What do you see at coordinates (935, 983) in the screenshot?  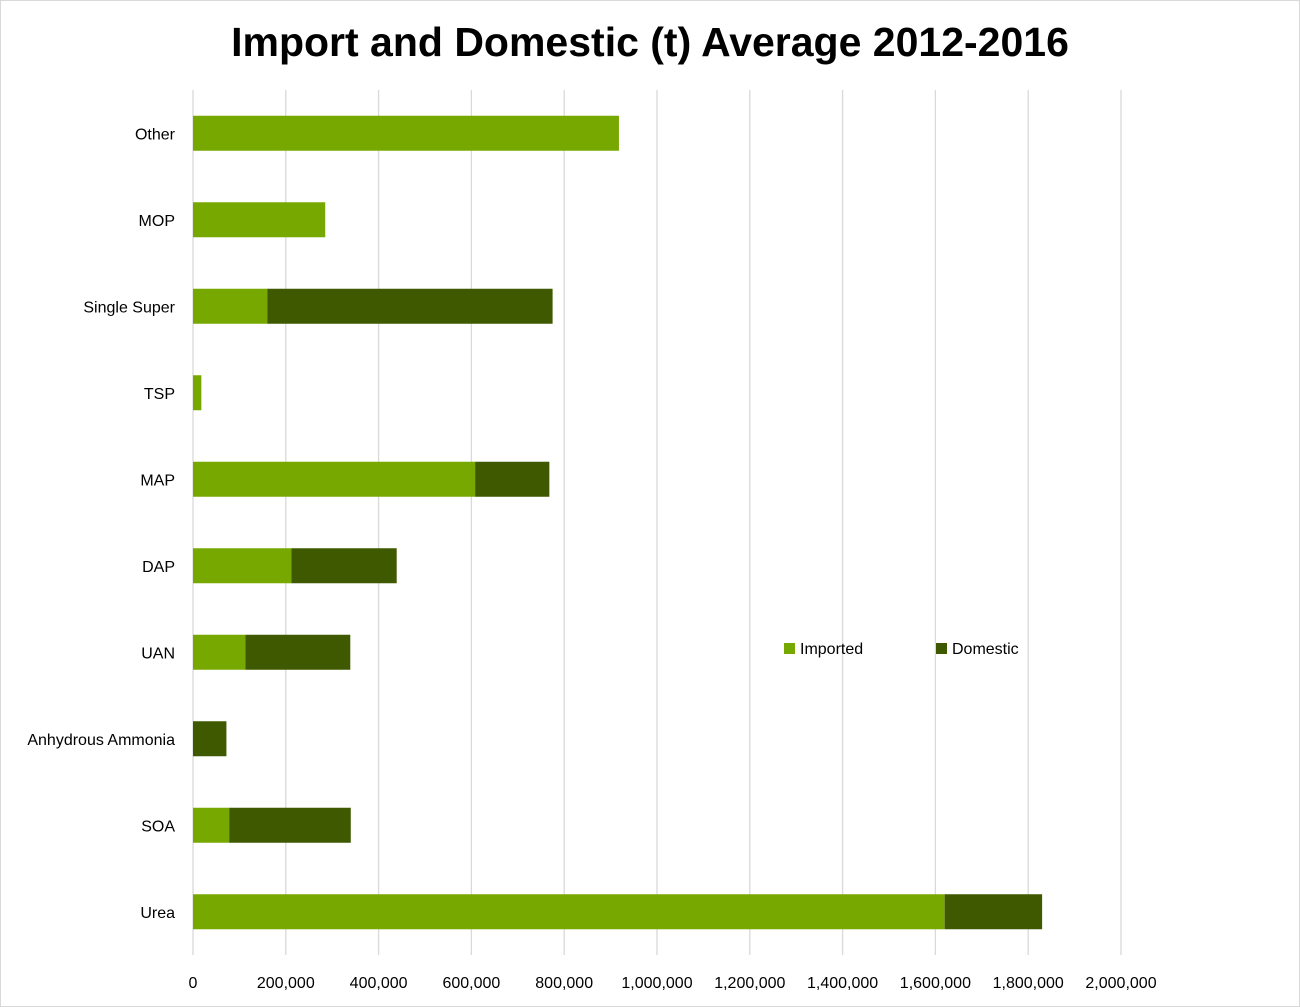 I see `x-tick-label: 1,600,000` at bounding box center [935, 983].